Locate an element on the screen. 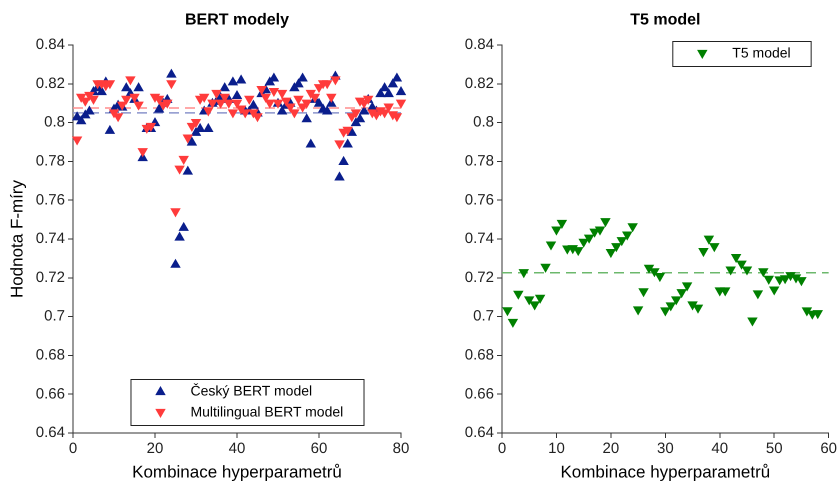 This screenshot has width=839, height=481. x-tick-label: 80 is located at coordinates (401, 449).